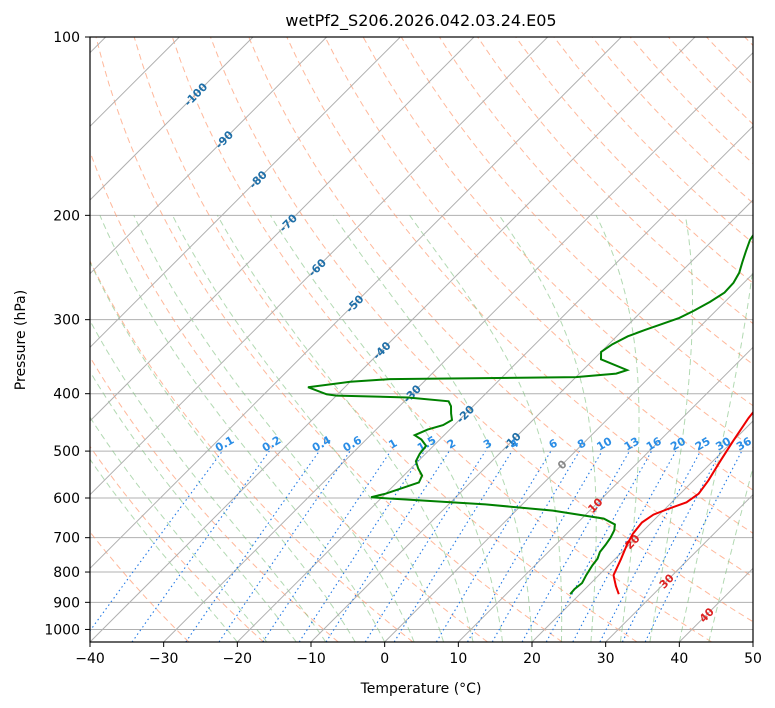  I want to click on mixing-ratio-label: 36, so click(744, 443).